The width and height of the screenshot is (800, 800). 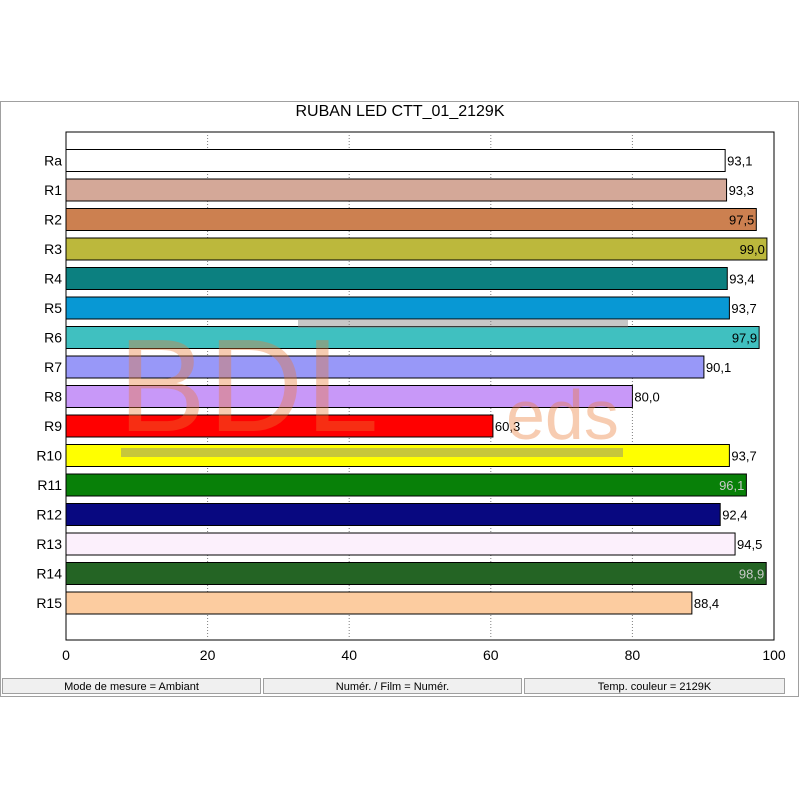 What do you see at coordinates (752, 249) in the screenshot?
I see `bar-value-label: 99,0` at bounding box center [752, 249].